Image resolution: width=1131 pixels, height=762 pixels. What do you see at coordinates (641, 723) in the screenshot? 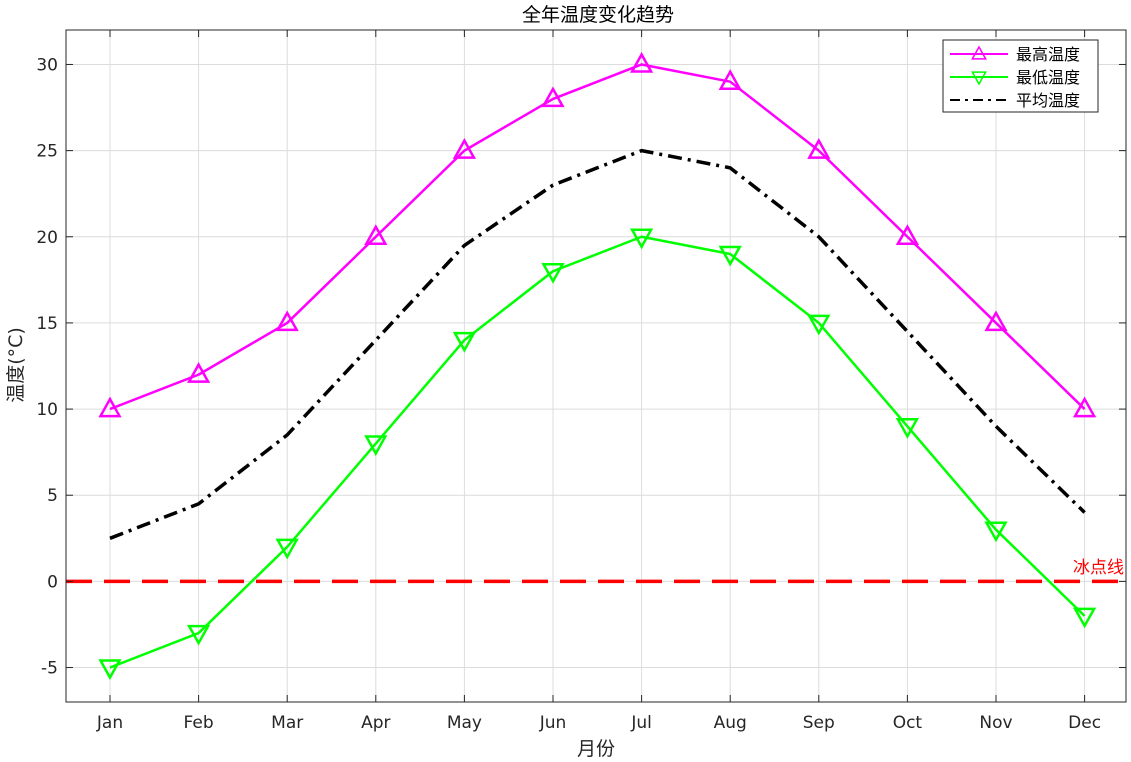
I see `x-tick-label: Jul` at bounding box center [641, 723].